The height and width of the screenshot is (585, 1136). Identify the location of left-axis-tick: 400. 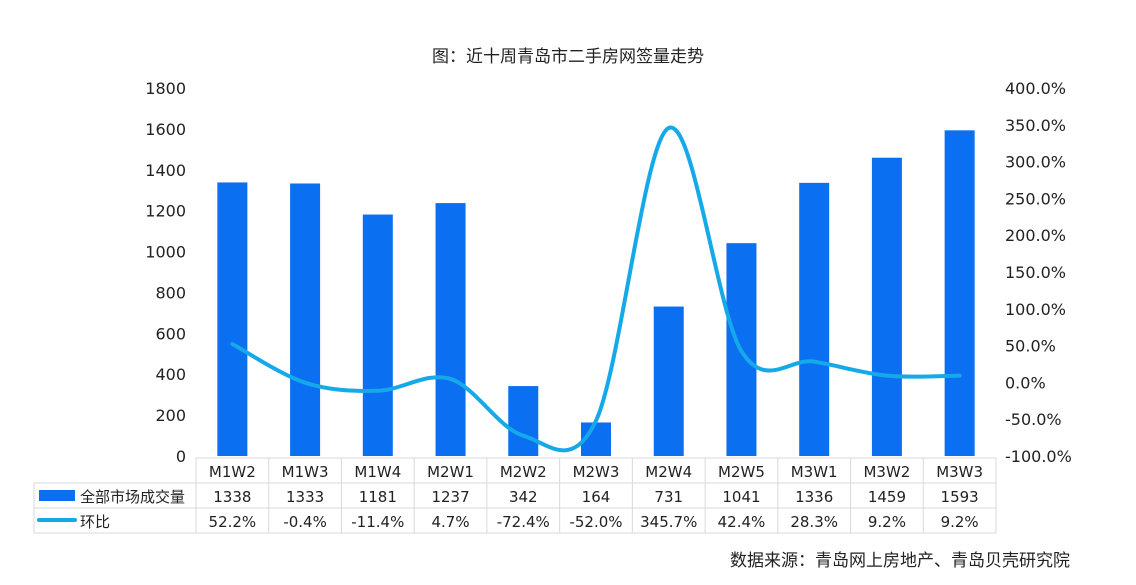
(170, 374).